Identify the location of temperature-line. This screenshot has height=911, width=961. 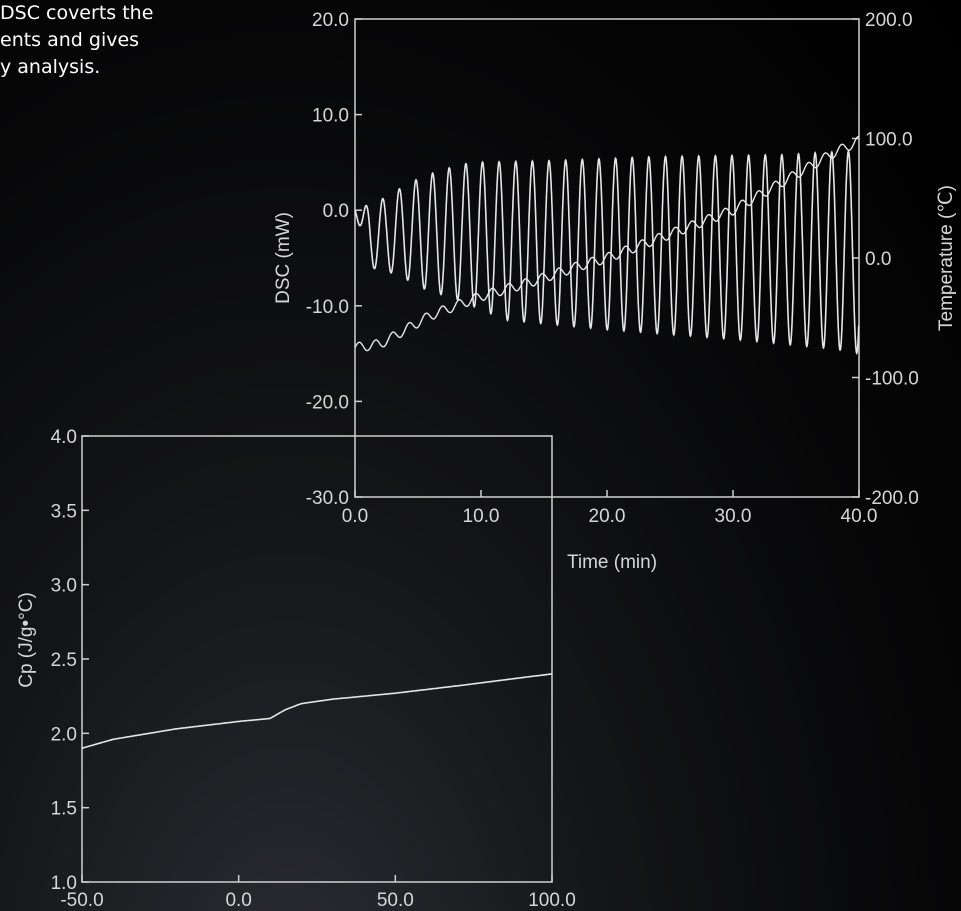
(606, 243).